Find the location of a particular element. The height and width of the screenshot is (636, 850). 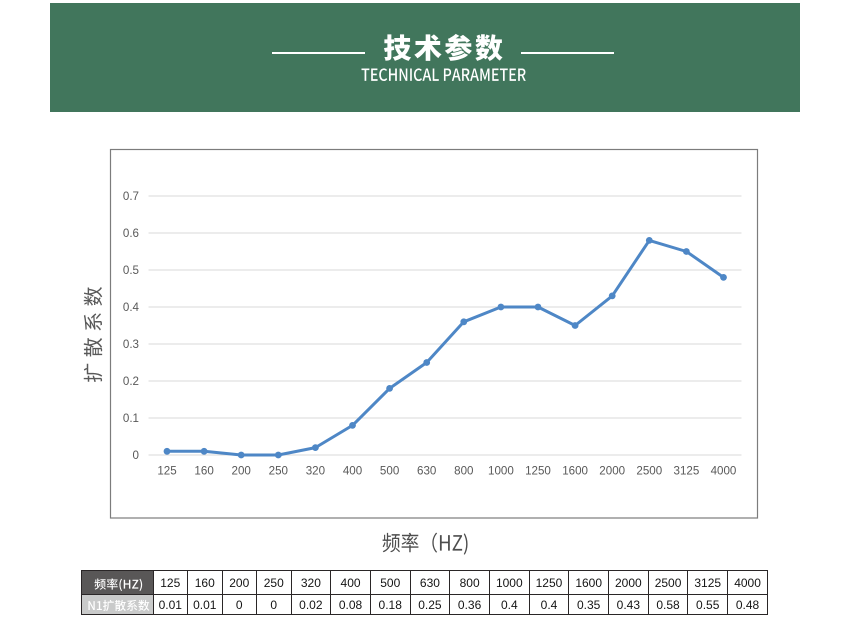

svg-text: 400 is located at coordinates (352, 471).